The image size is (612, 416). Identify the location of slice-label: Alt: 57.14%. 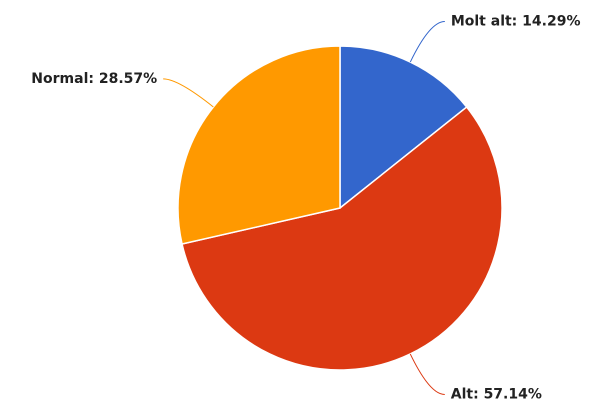
(496, 395).